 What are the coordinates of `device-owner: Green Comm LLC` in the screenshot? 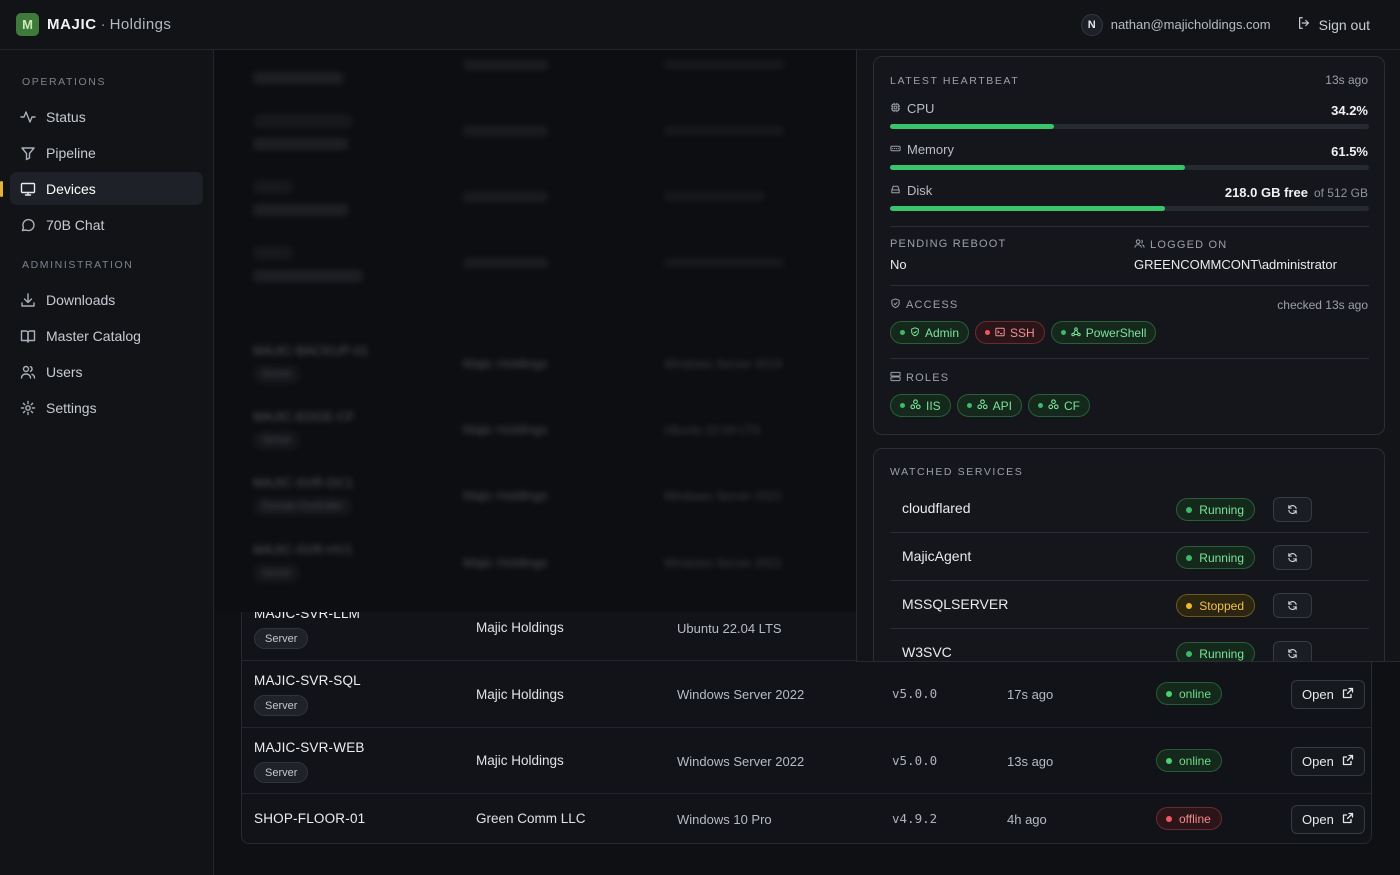 It's located at (531, 818).